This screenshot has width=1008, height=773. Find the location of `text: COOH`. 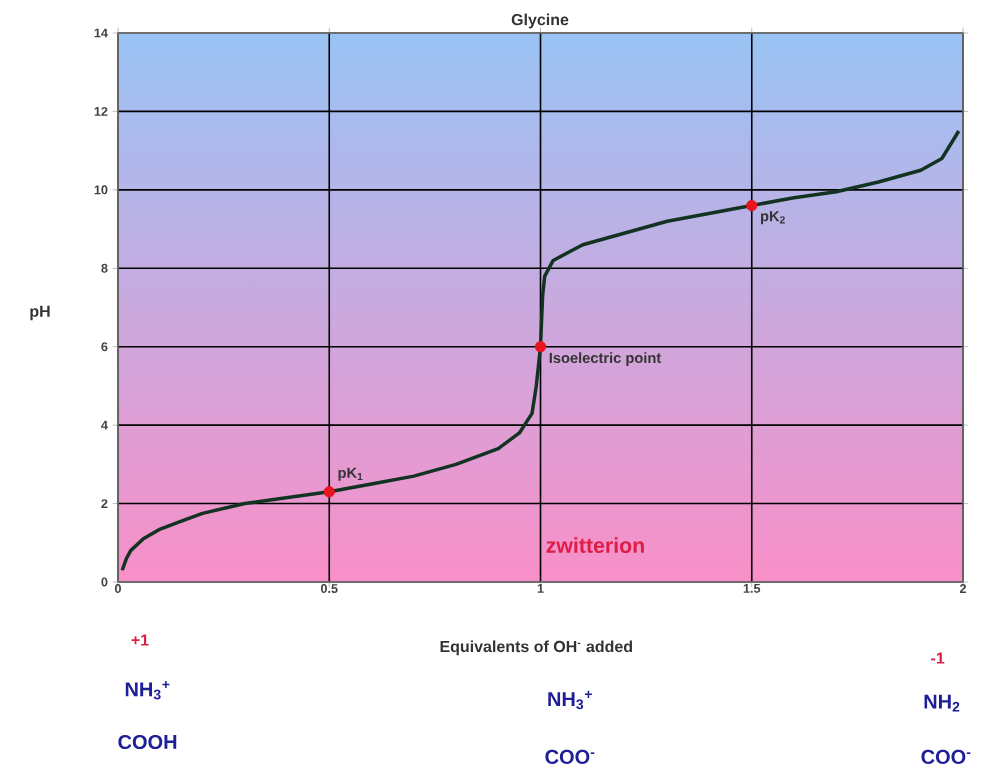

text: COOH is located at coordinates (147, 742).